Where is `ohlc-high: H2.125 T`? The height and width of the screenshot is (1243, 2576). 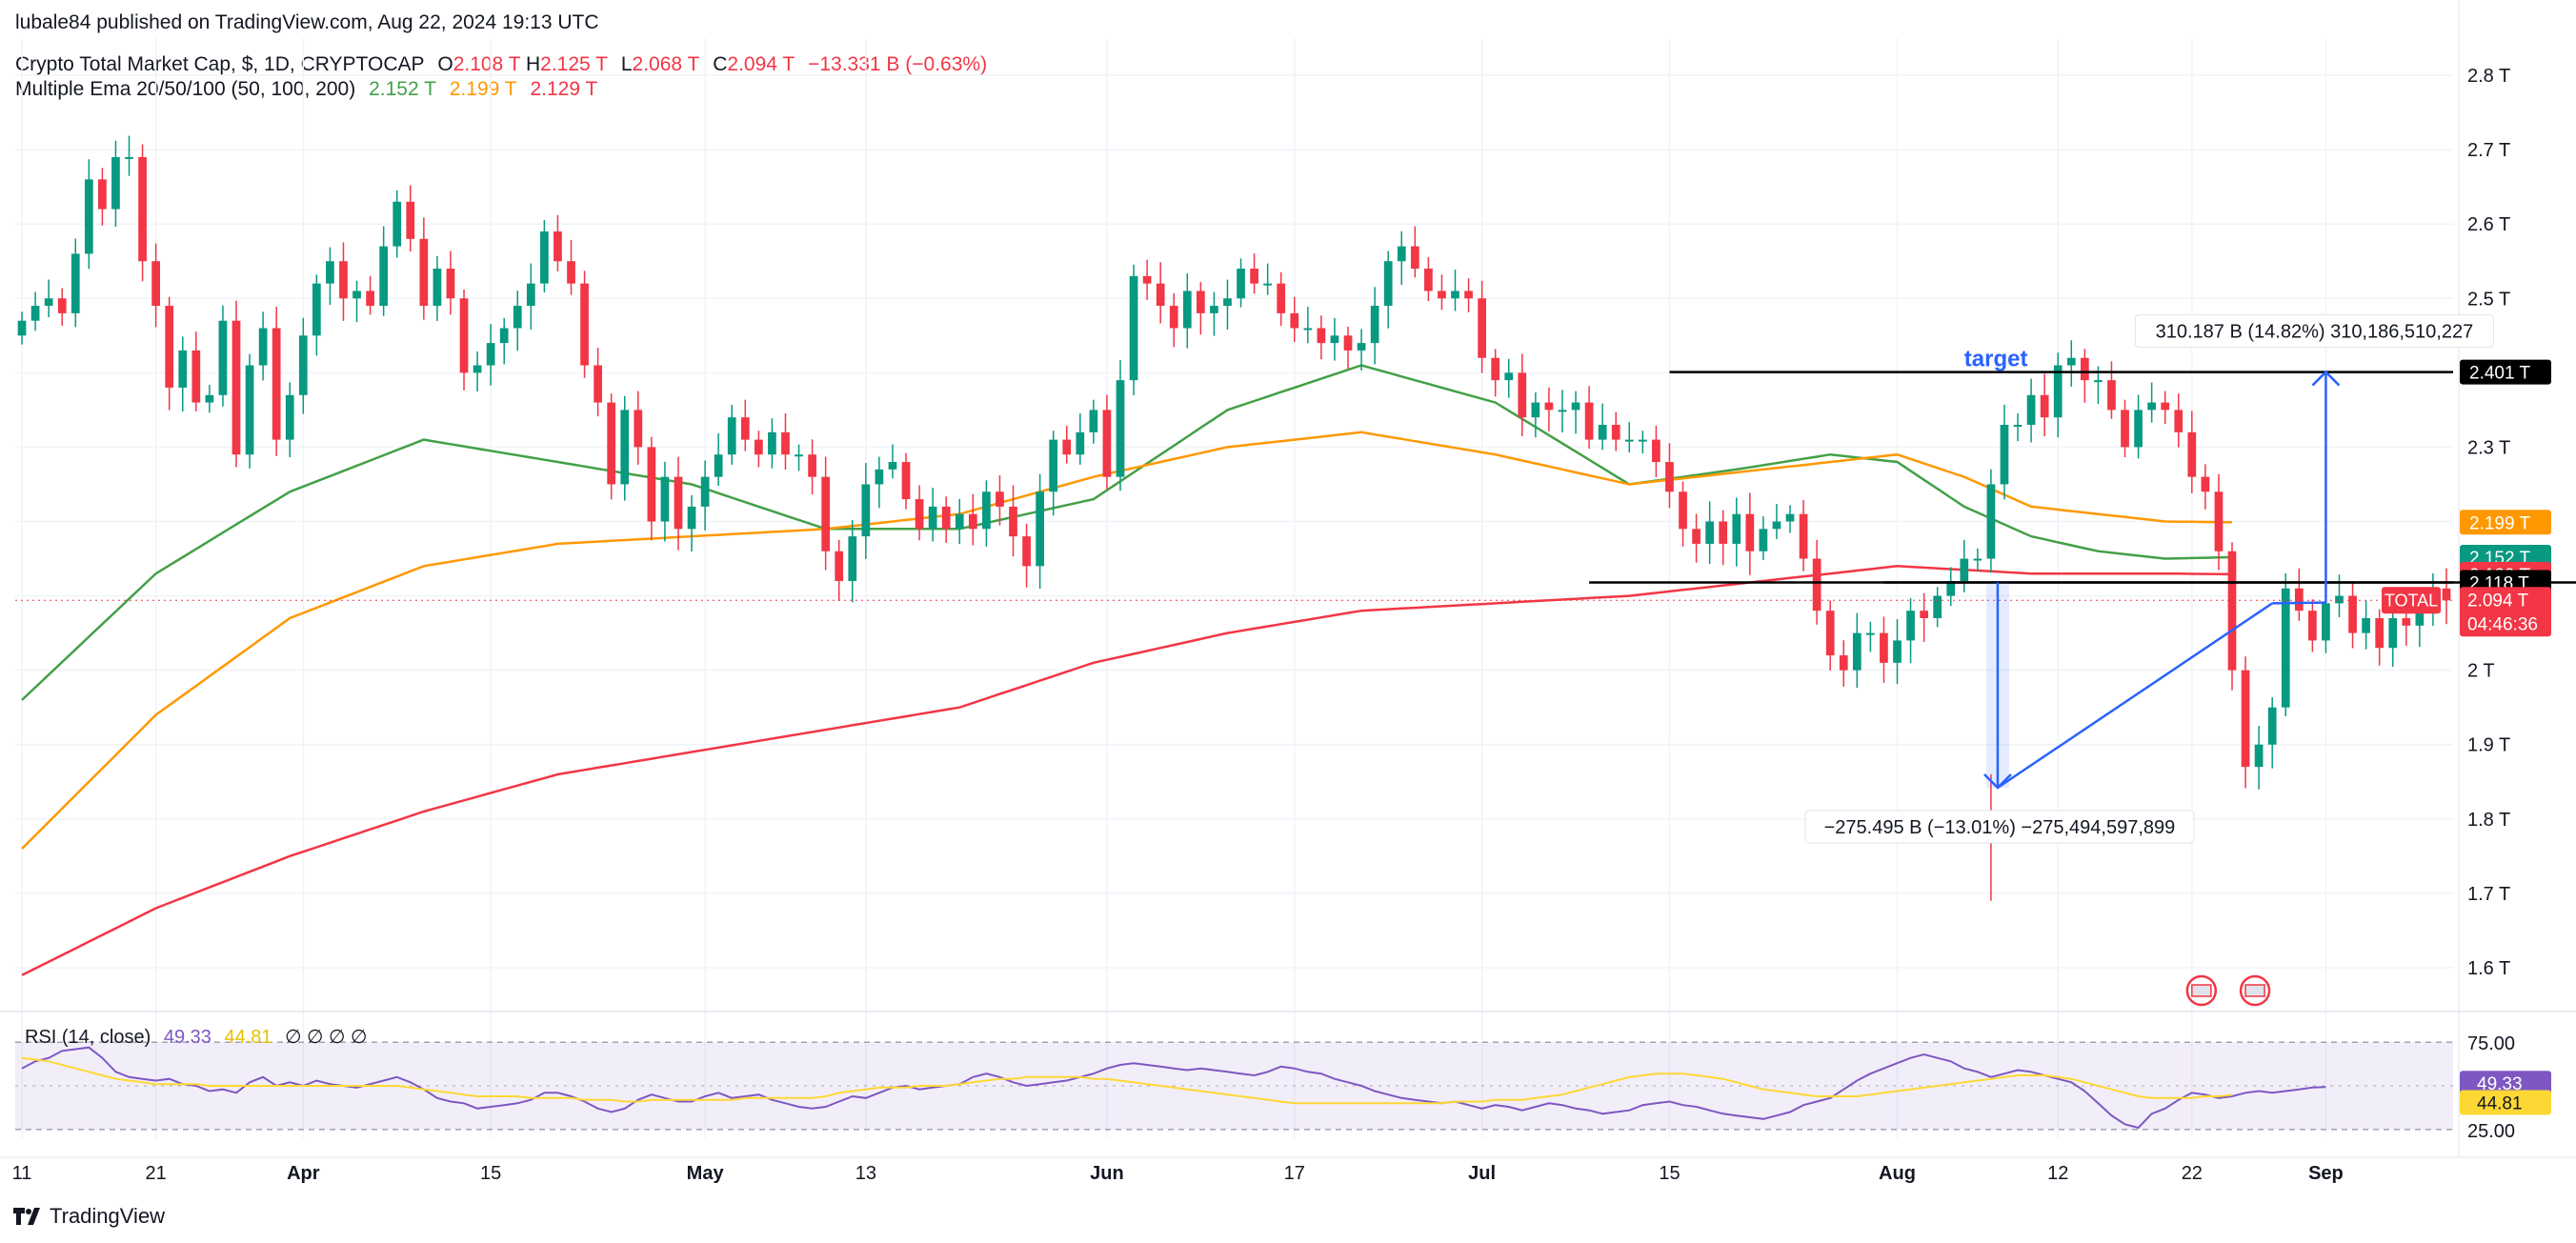 ohlc-high: H2.125 T is located at coordinates (567, 64).